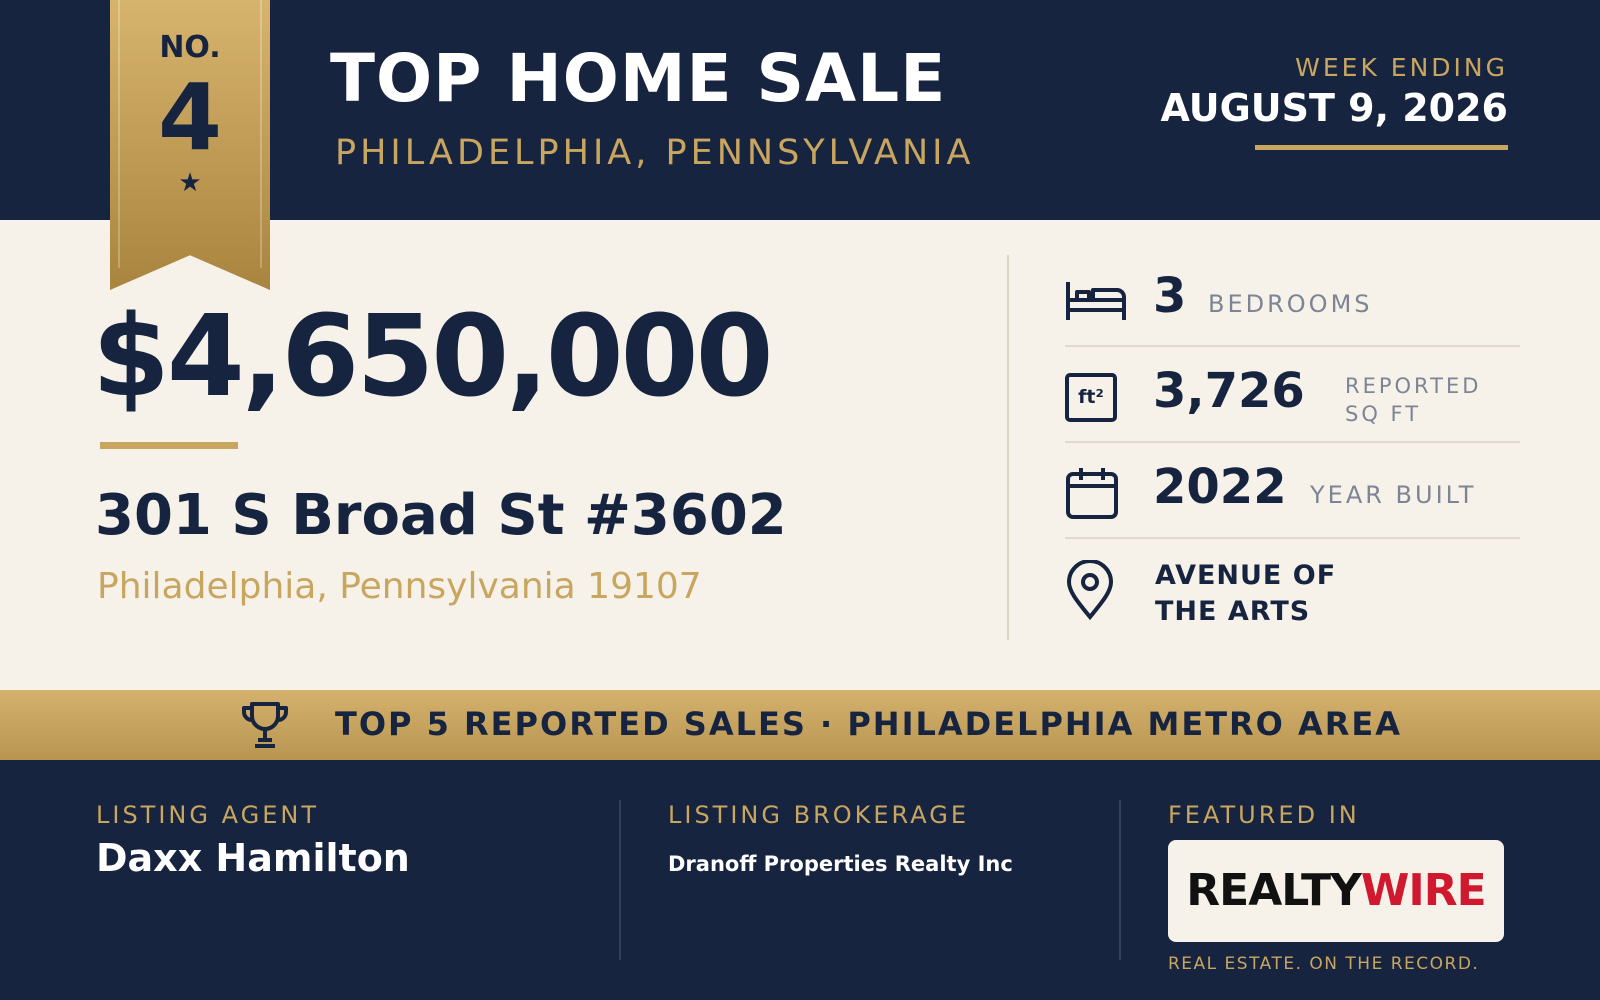 This screenshot has height=1000, width=1600. I want to click on calendar-icon, so click(1092, 493).